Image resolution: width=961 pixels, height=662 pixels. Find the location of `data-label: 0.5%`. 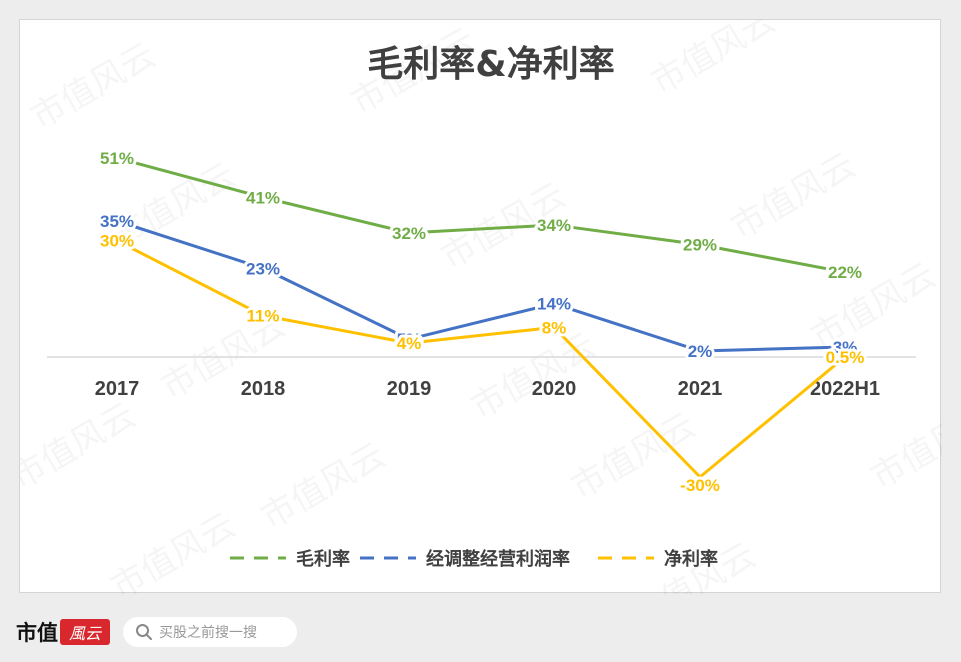

data-label: 0.5% is located at coordinates (845, 357).